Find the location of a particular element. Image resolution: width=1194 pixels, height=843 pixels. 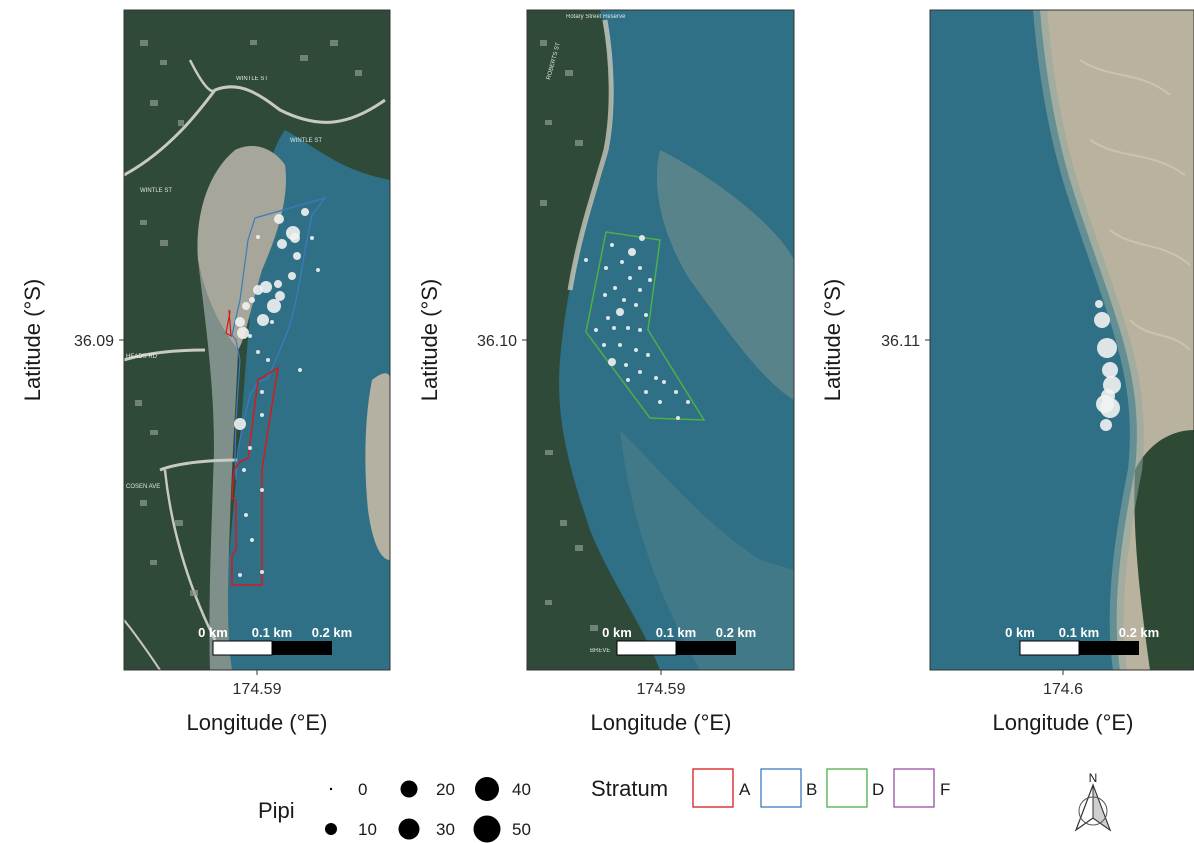

stratum-a-fragment is located at coordinates (228, 323).